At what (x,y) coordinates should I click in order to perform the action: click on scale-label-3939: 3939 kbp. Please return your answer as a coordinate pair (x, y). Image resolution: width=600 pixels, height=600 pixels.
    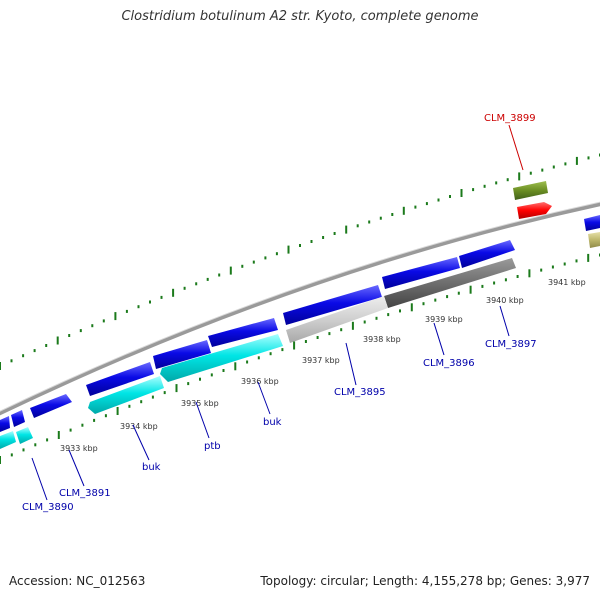
    Looking at the image, I should click on (444, 319).